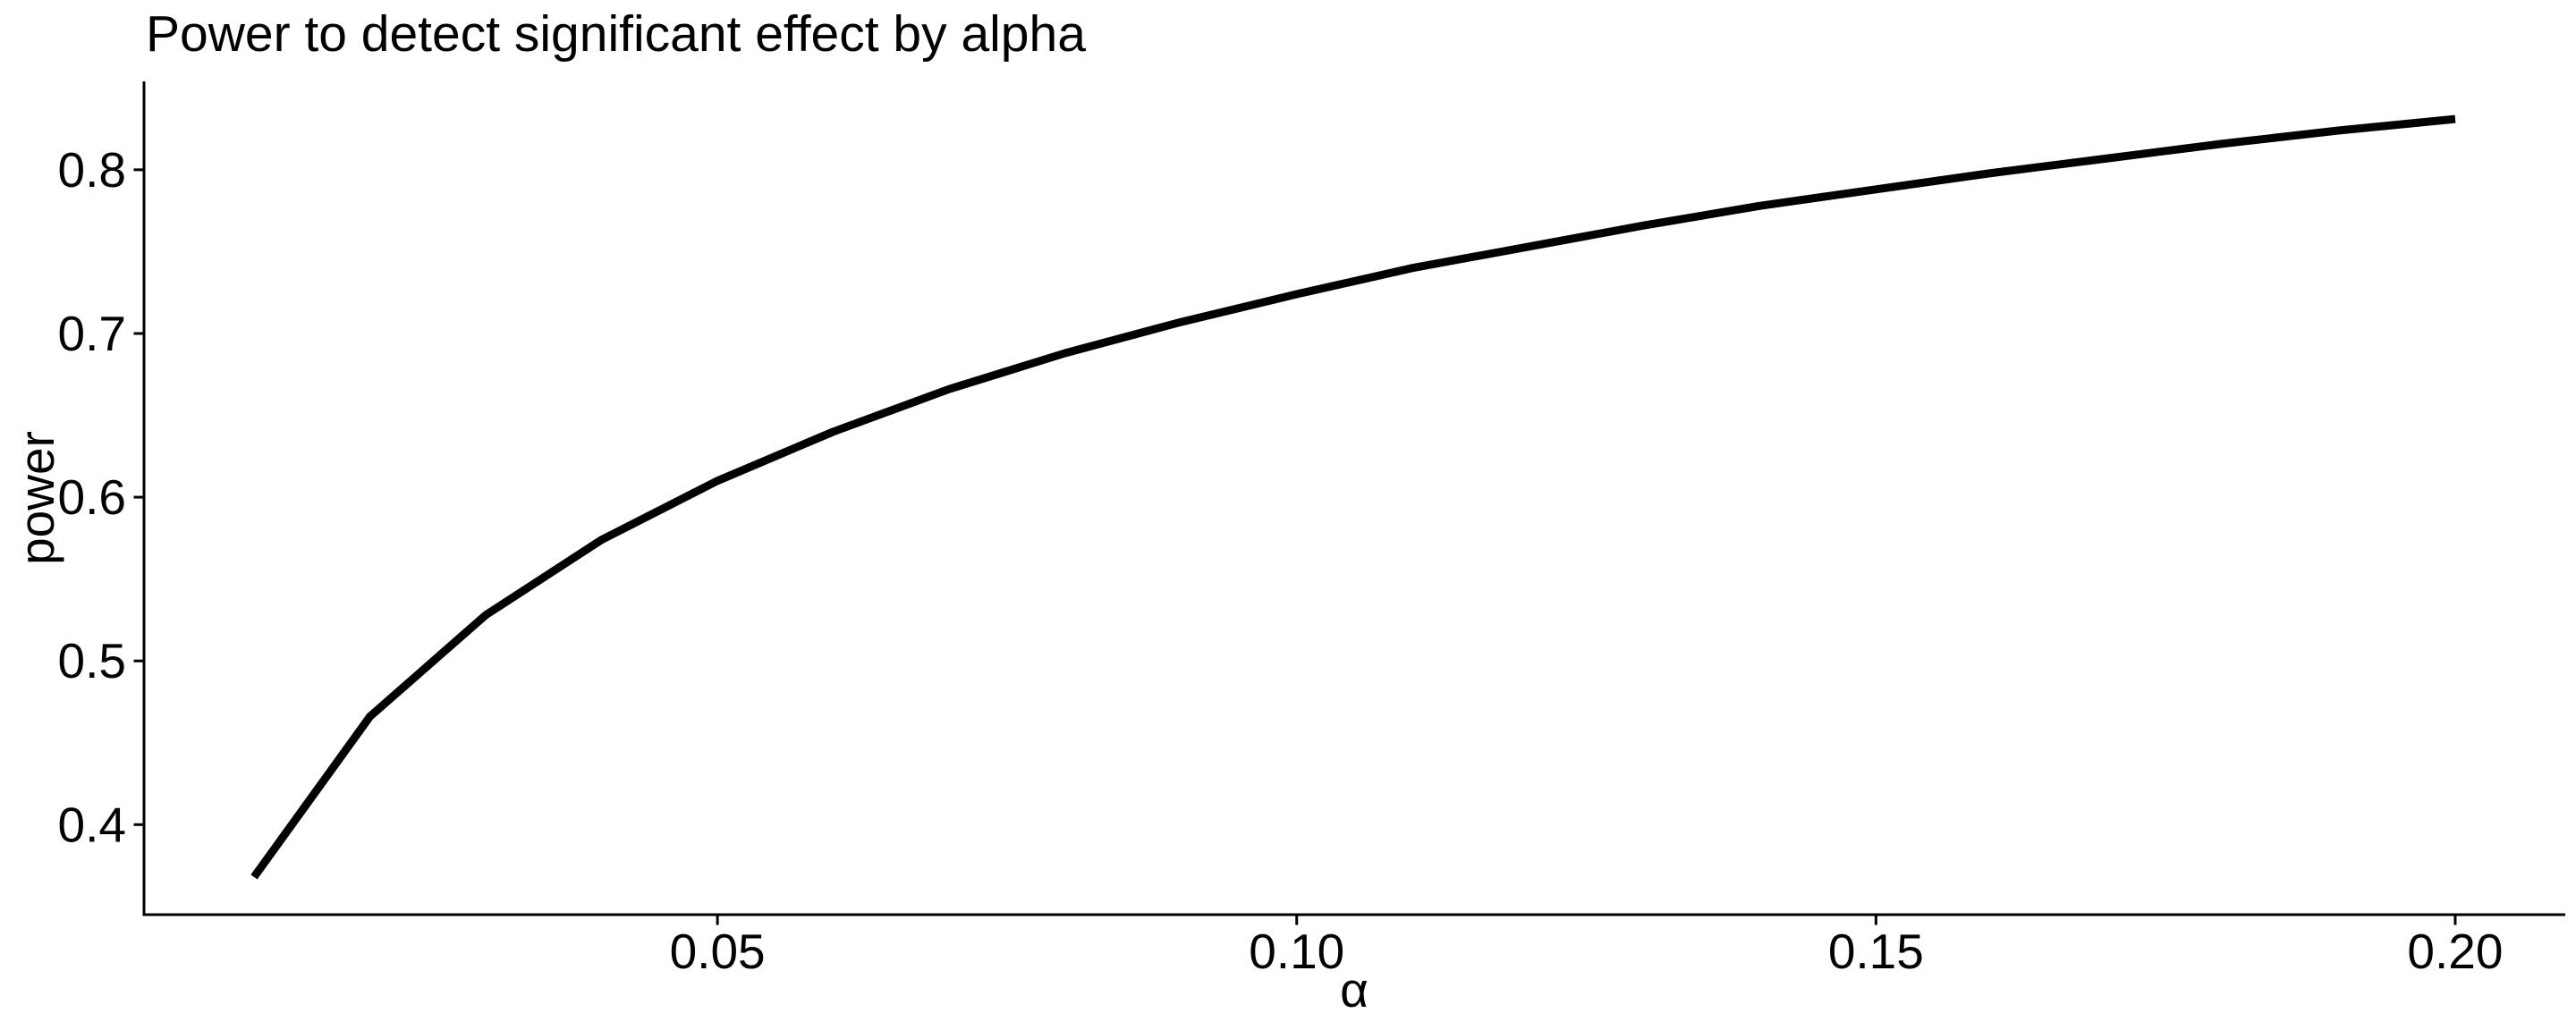 The width and height of the screenshot is (2576, 1030). What do you see at coordinates (36, 498) in the screenshot?
I see `y-axis-title: power` at bounding box center [36, 498].